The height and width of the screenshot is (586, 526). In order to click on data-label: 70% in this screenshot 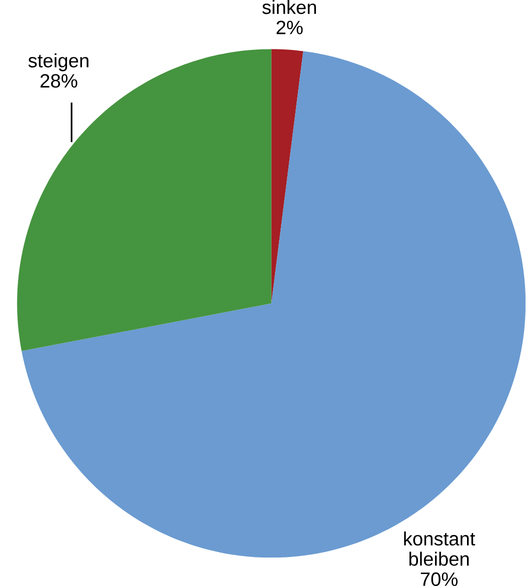, I will do `click(439, 579)`.